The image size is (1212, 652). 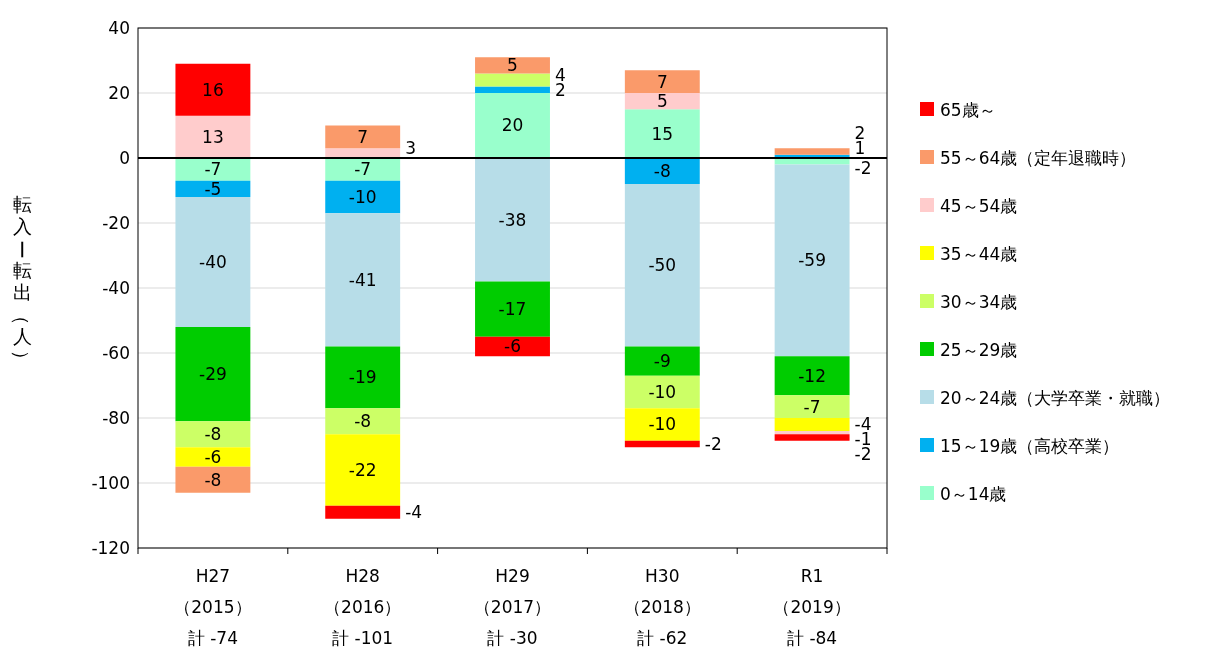 What do you see at coordinates (973, 493) in the screenshot?
I see `legend-label: 0～14歳` at bounding box center [973, 493].